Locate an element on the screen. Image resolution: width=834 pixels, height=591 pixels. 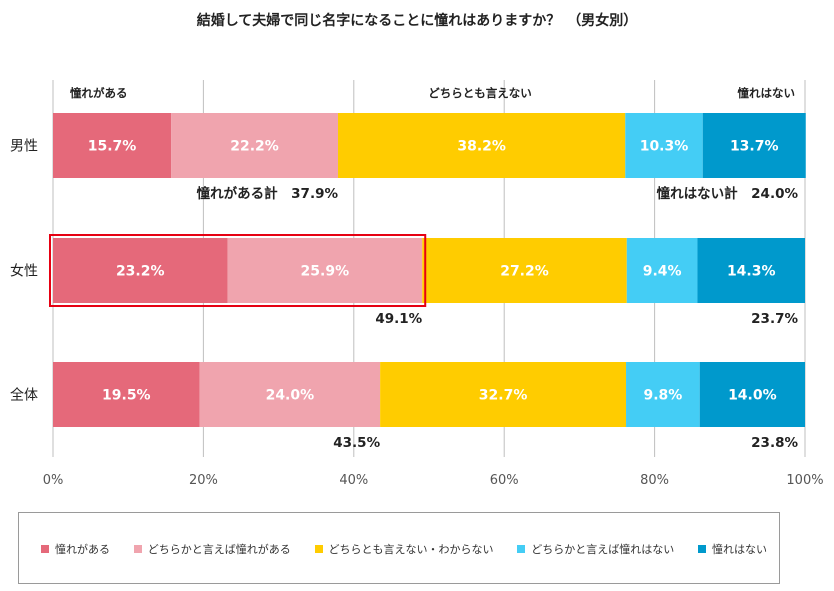
sum-label-negative: 憧れはない計 24.0% is located at coordinates (728, 193).